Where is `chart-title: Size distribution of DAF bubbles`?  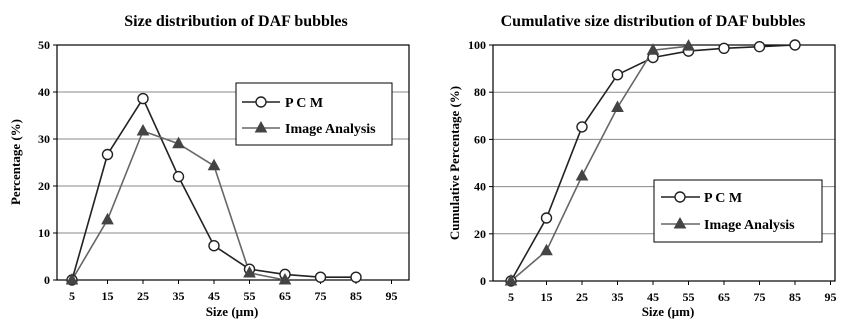
chart-title: Size distribution of DAF bubbles is located at coordinates (235, 21).